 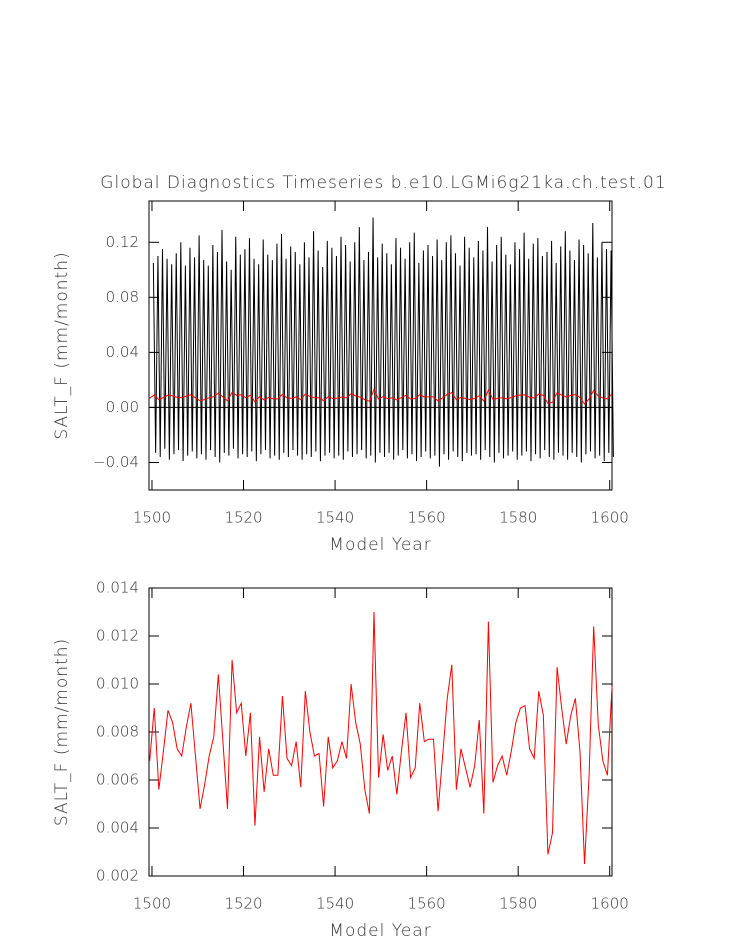 I want to click on y-tick-label: 0.08, so click(x=122, y=297).